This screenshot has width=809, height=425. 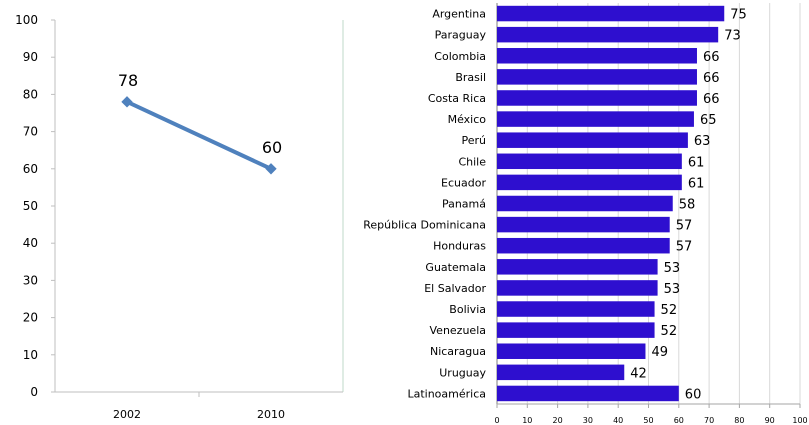 I want to click on y-tick-label: 60, so click(x=30, y=169).